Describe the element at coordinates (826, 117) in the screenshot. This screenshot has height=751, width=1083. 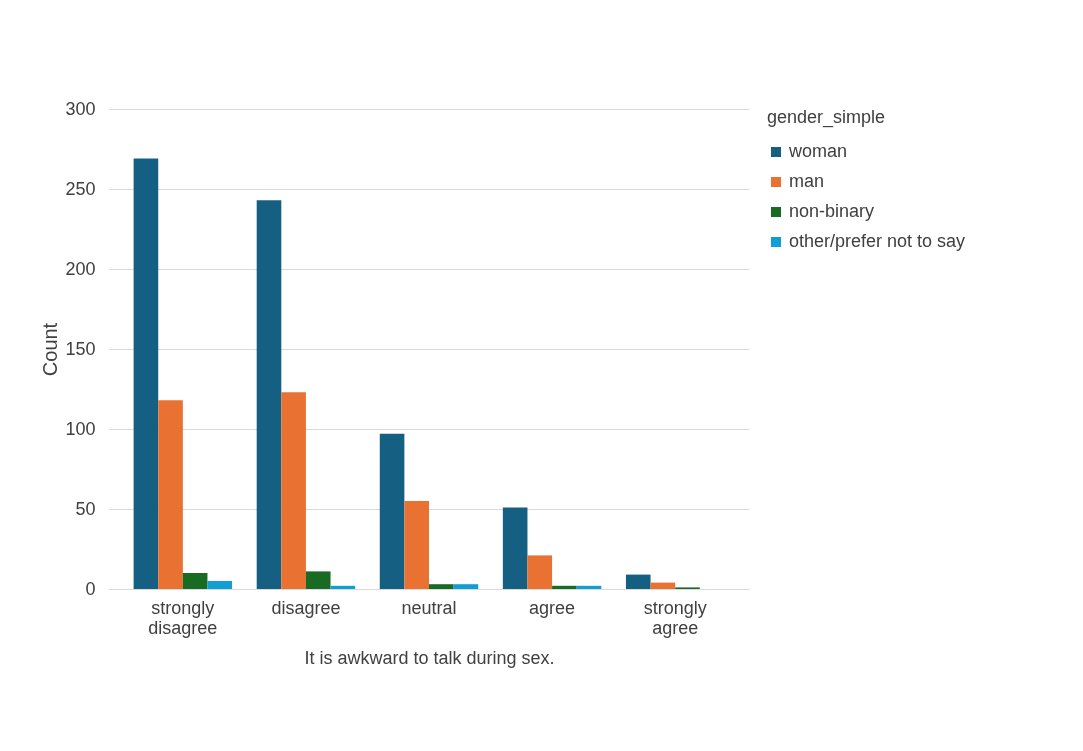
I see `legend-title: gender_simple` at that location.